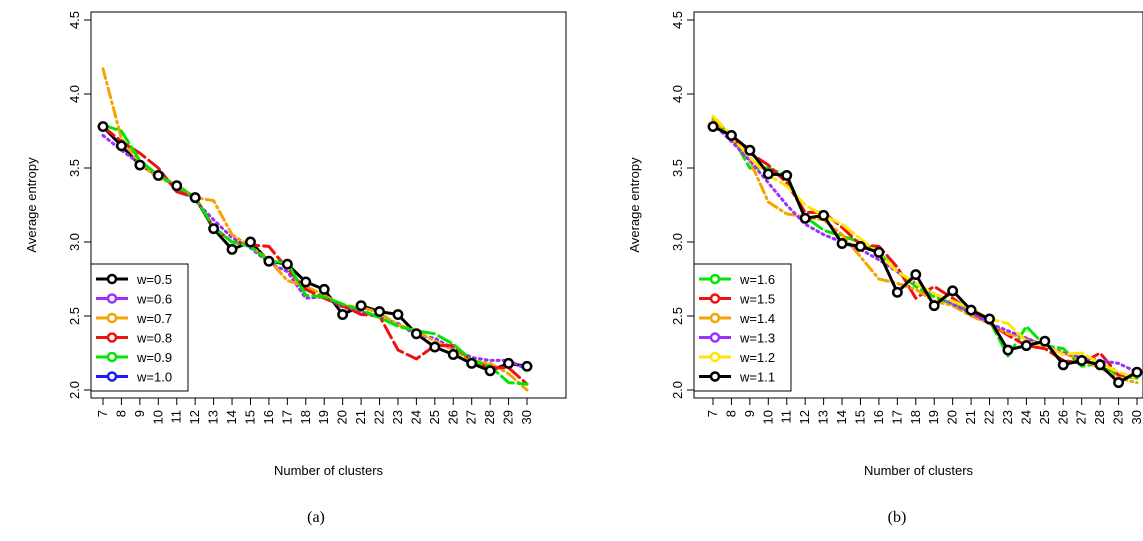  What do you see at coordinates (757, 377) in the screenshot?
I see `legend-label: w=1.1` at bounding box center [757, 377].